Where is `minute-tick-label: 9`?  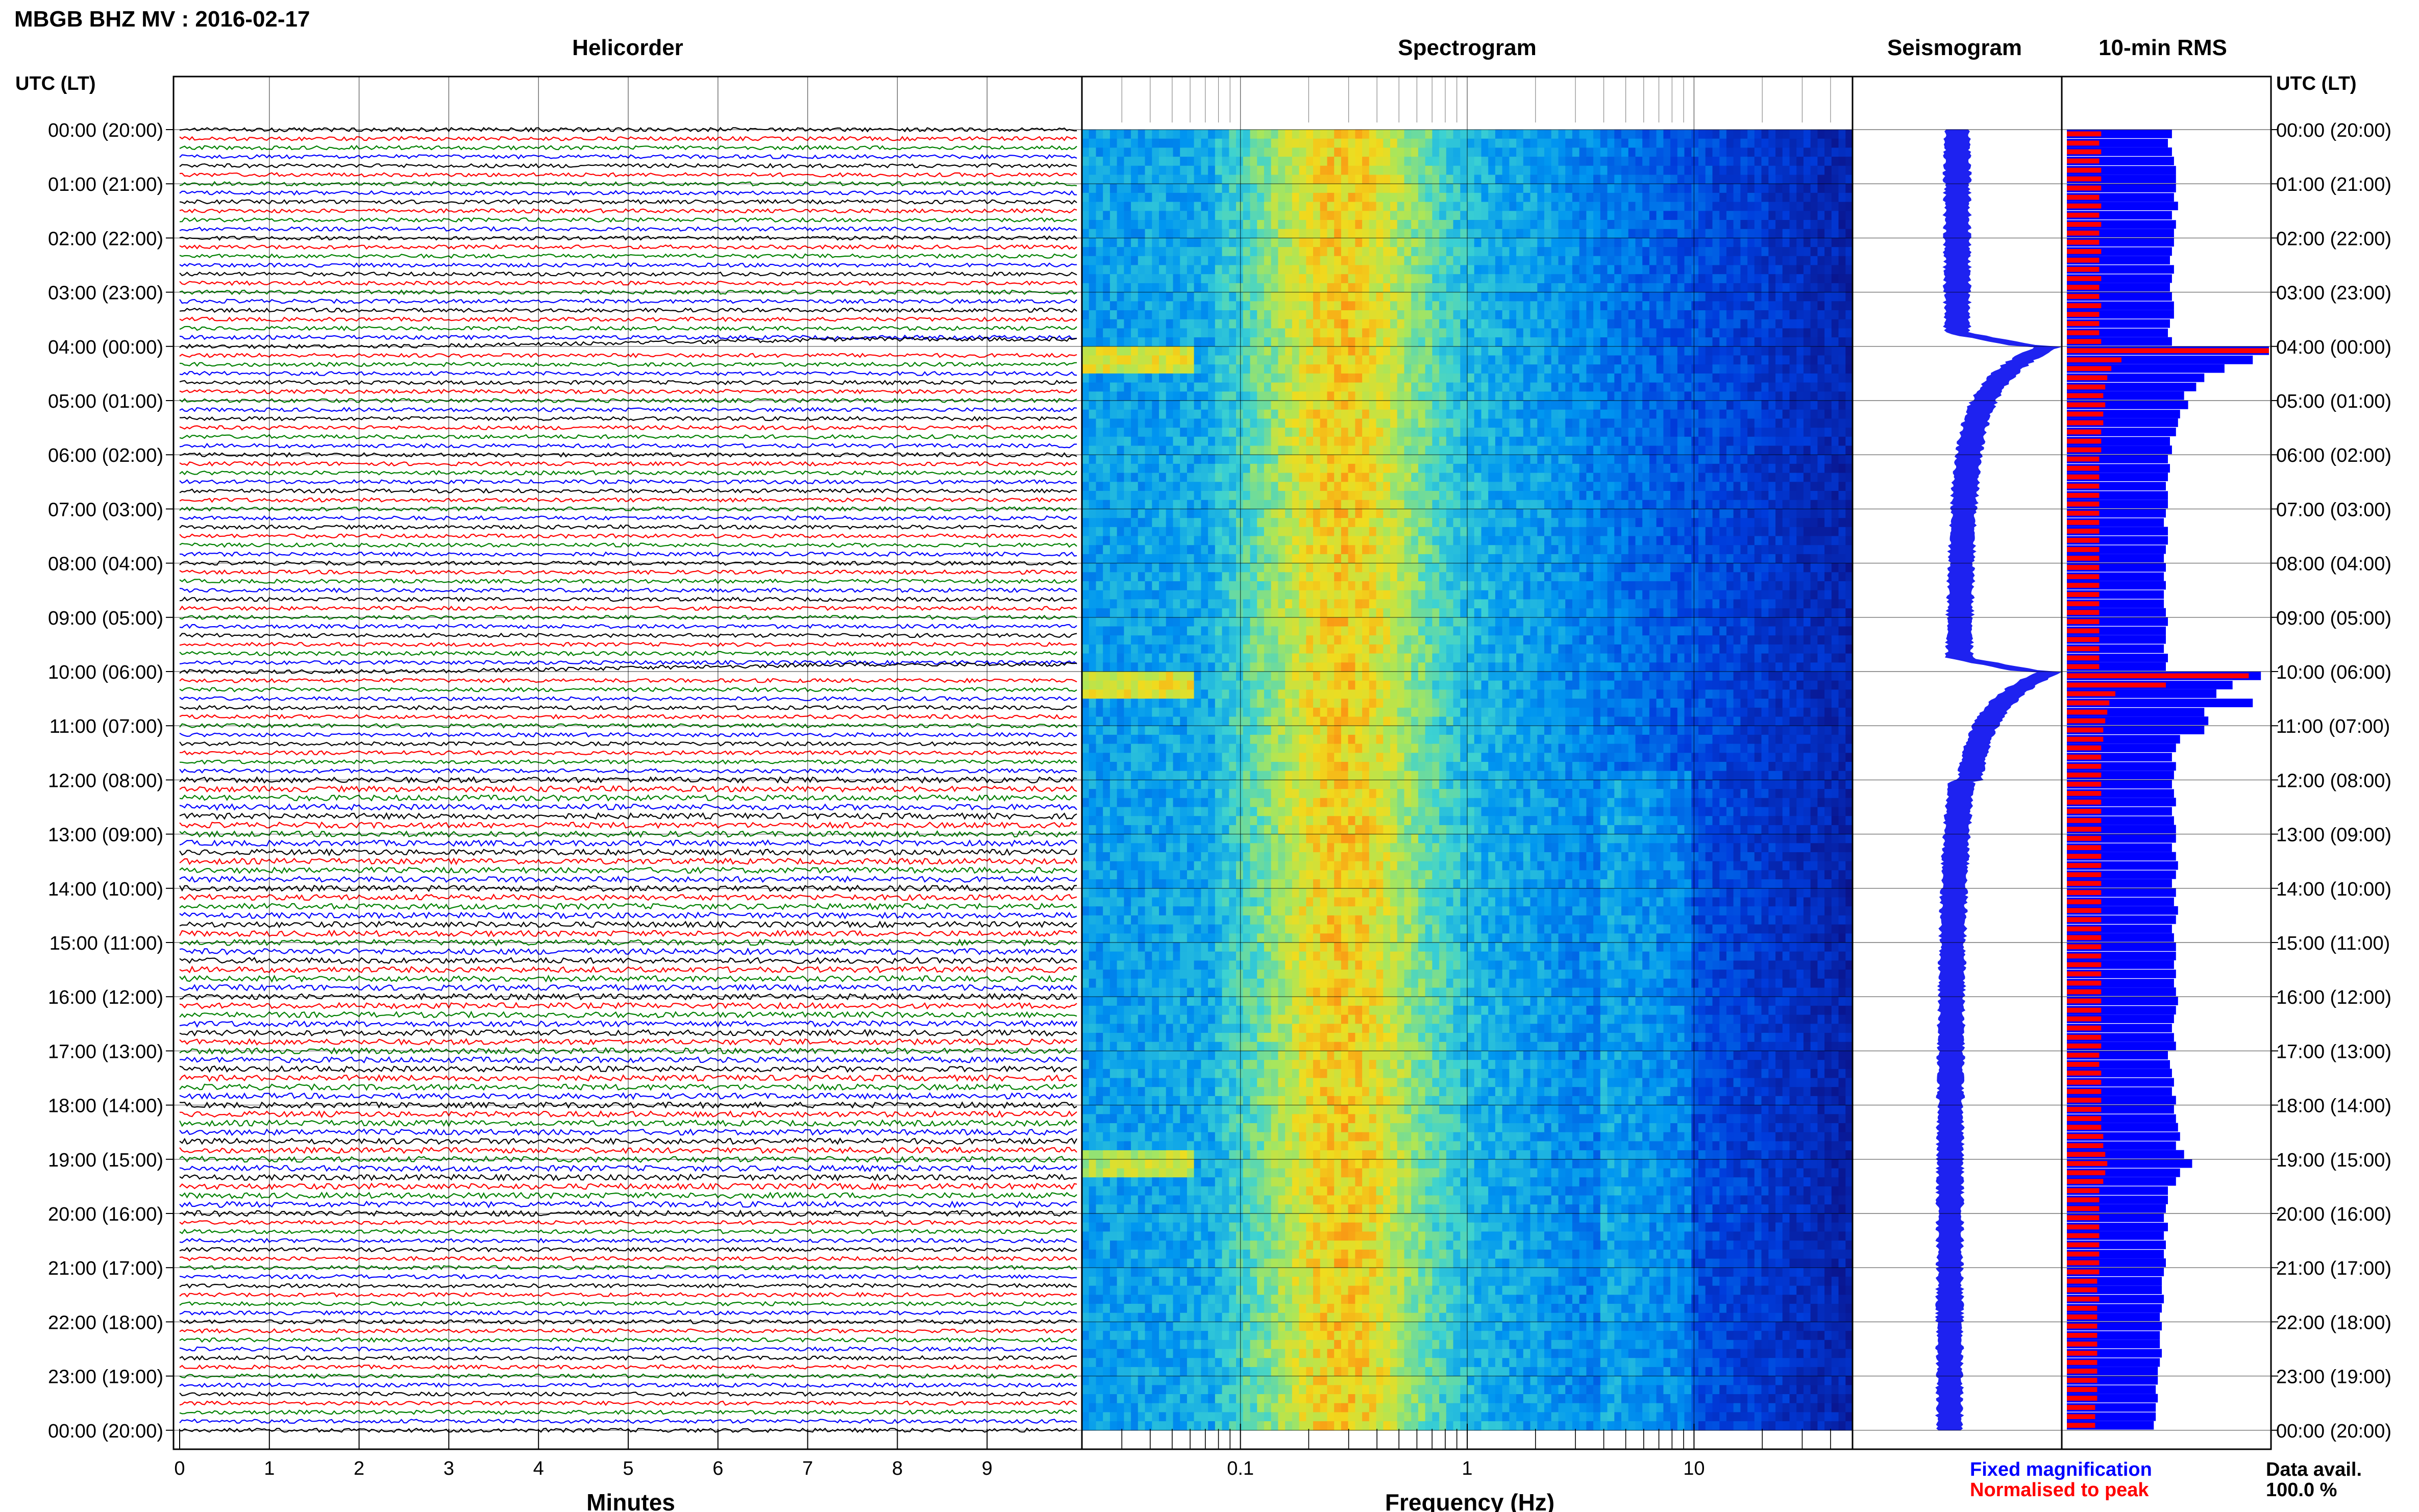
minute-tick-label: 9 is located at coordinates (987, 1468).